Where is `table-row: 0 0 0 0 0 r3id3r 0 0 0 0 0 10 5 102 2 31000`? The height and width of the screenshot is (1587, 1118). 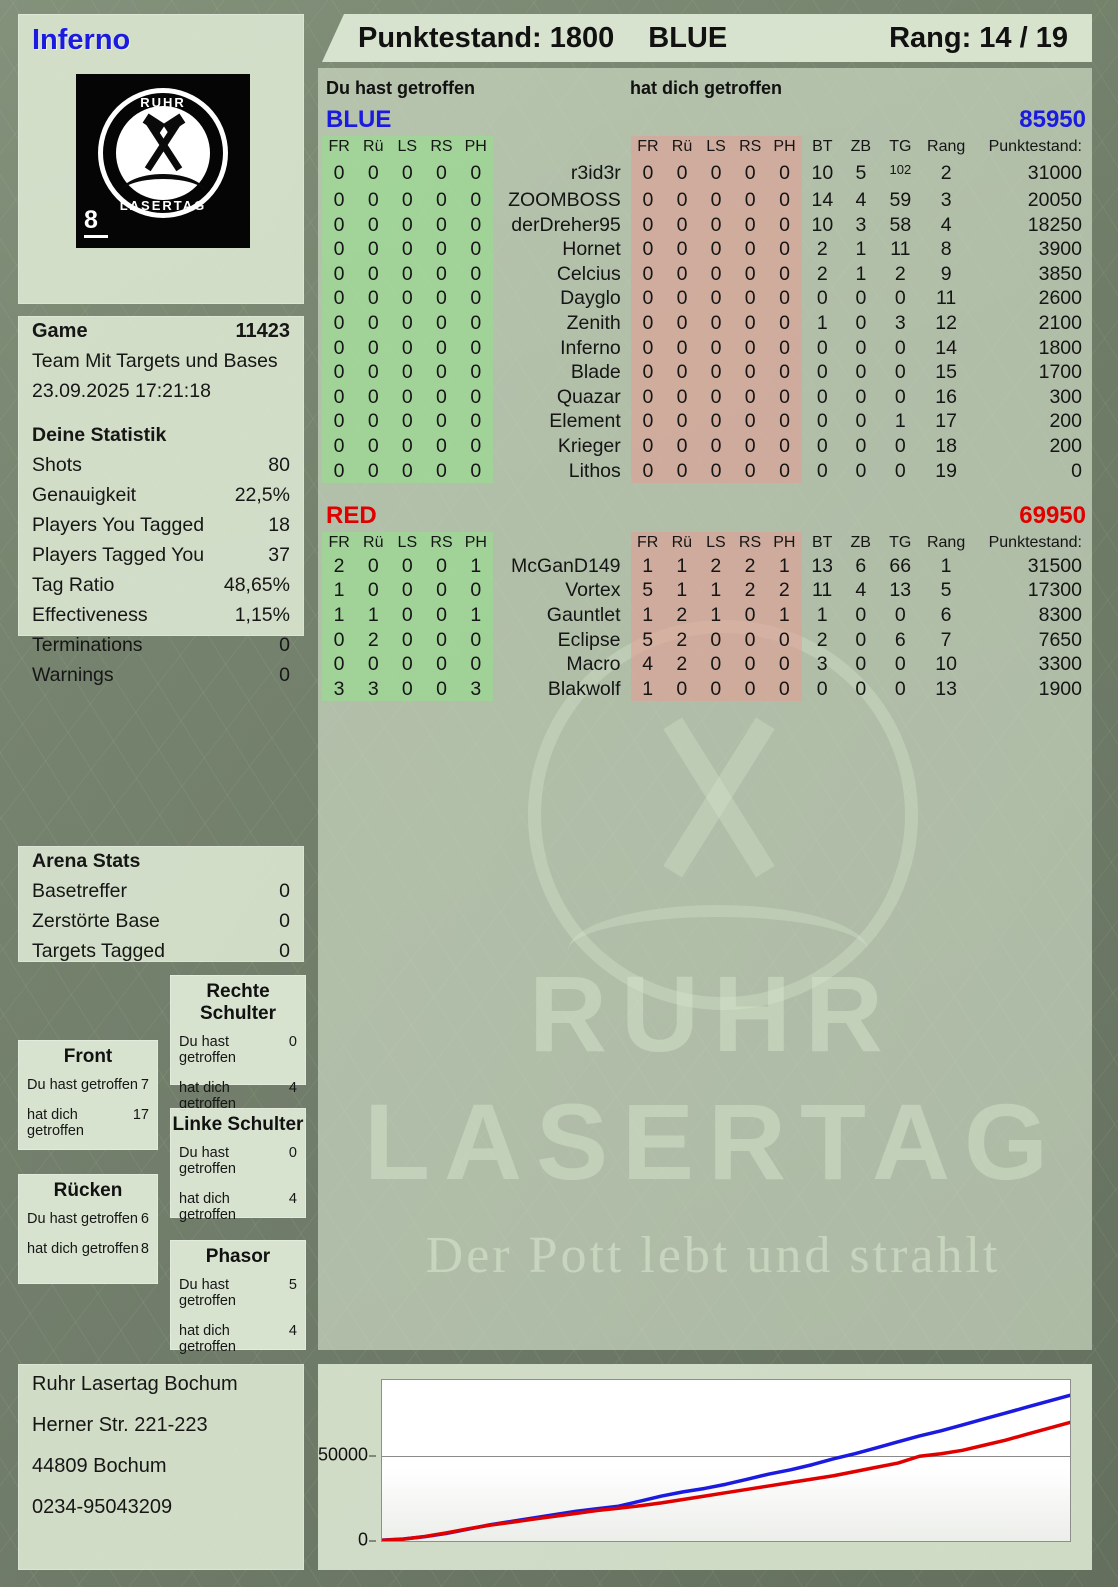
table-row: 0 0 0 0 0 r3id3r 0 0 0 0 0 10 5 102 2 31000 is located at coordinates (705, 173).